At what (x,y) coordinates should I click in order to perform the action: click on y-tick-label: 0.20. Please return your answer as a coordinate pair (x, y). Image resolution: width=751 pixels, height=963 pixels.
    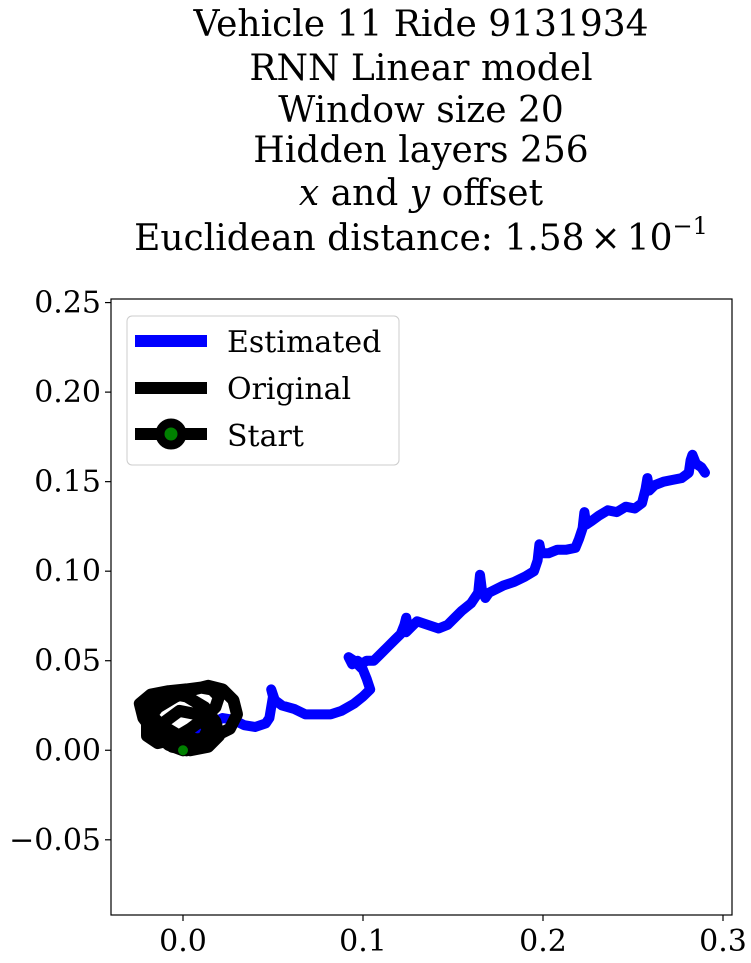
    Looking at the image, I should click on (67, 392).